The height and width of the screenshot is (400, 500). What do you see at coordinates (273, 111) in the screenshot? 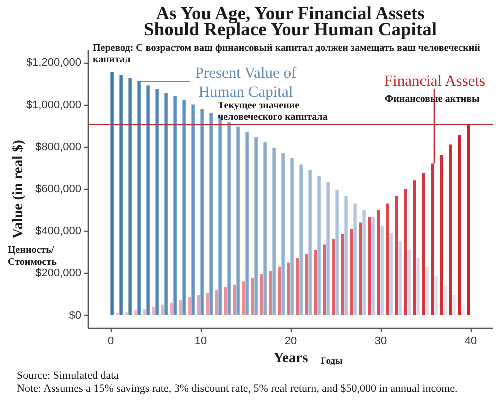
I see `annotation: Текущее значение человеческого капитала` at bounding box center [273, 111].